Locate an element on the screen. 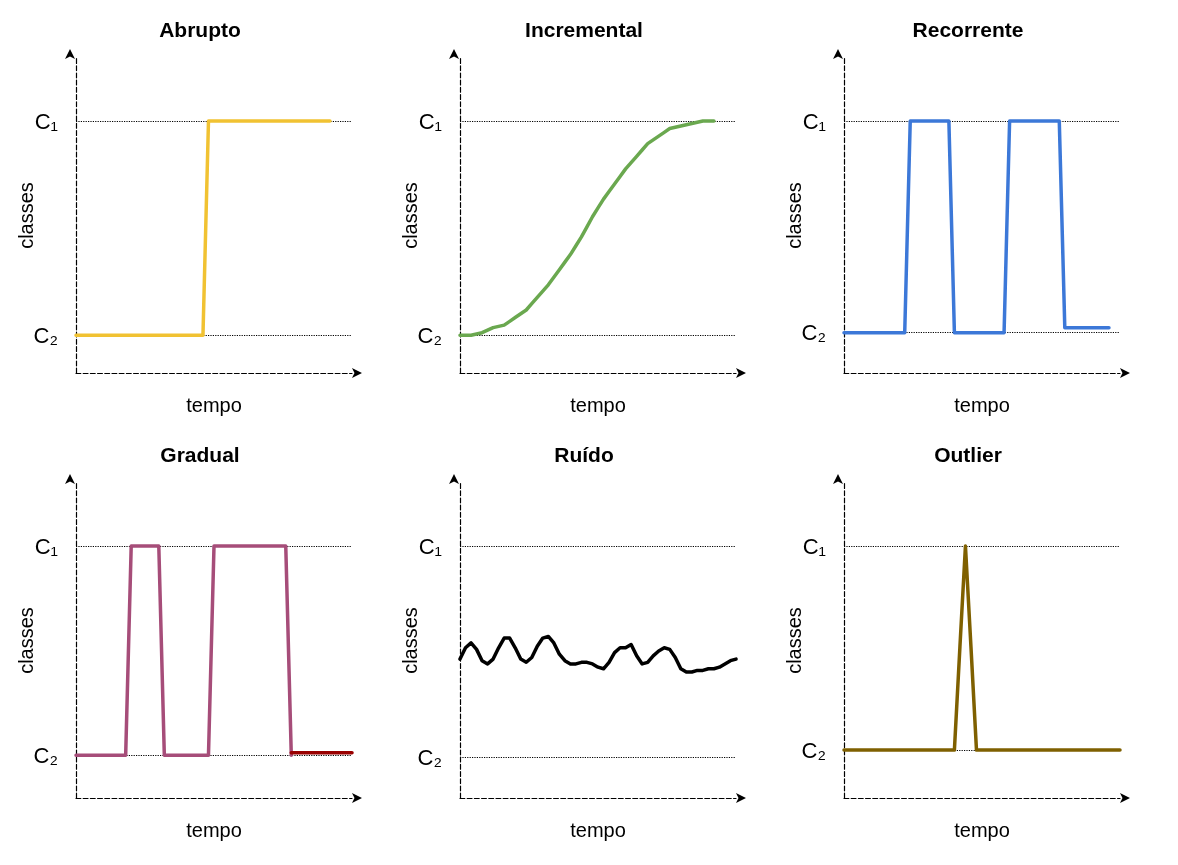 This screenshot has height=865, width=1178. chart-title: Abrupto is located at coordinates (200, 29).